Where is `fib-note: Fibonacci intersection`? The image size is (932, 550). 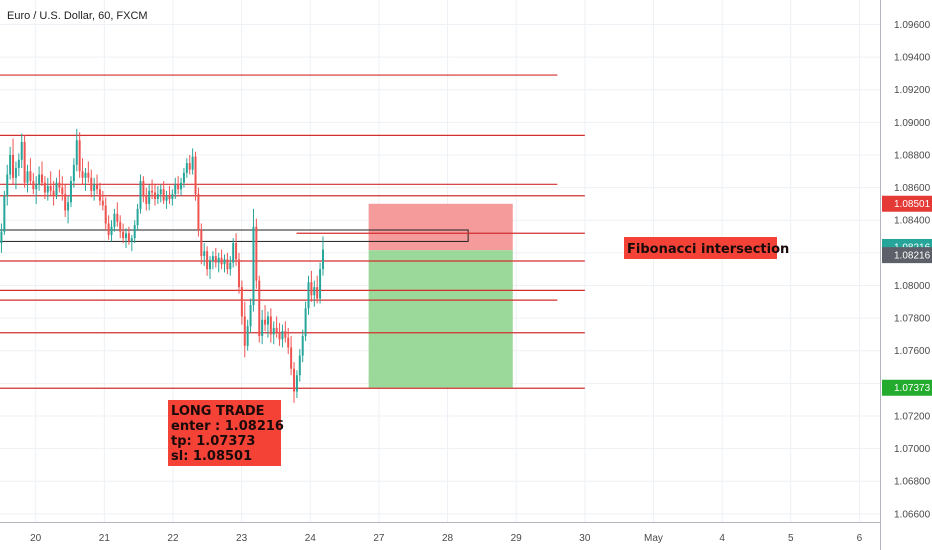 fib-note: Fibonacci intersection is located at coordinates (706, 248).